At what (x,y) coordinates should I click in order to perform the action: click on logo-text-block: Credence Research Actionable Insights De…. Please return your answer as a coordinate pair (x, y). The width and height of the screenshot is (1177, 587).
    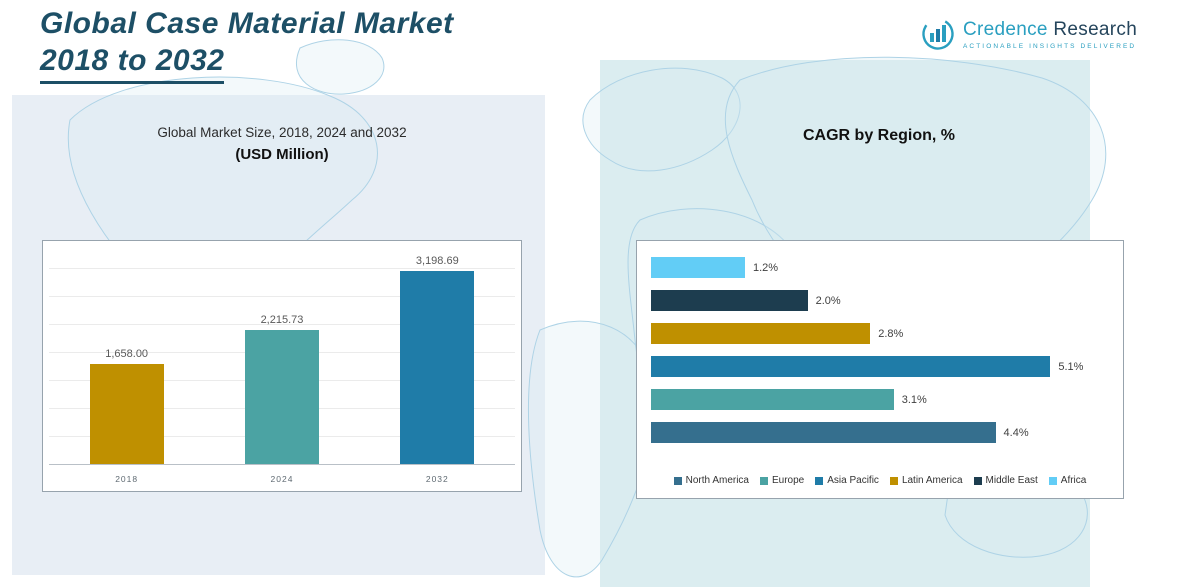
    Looking at the image, I should click on (1050, 34).